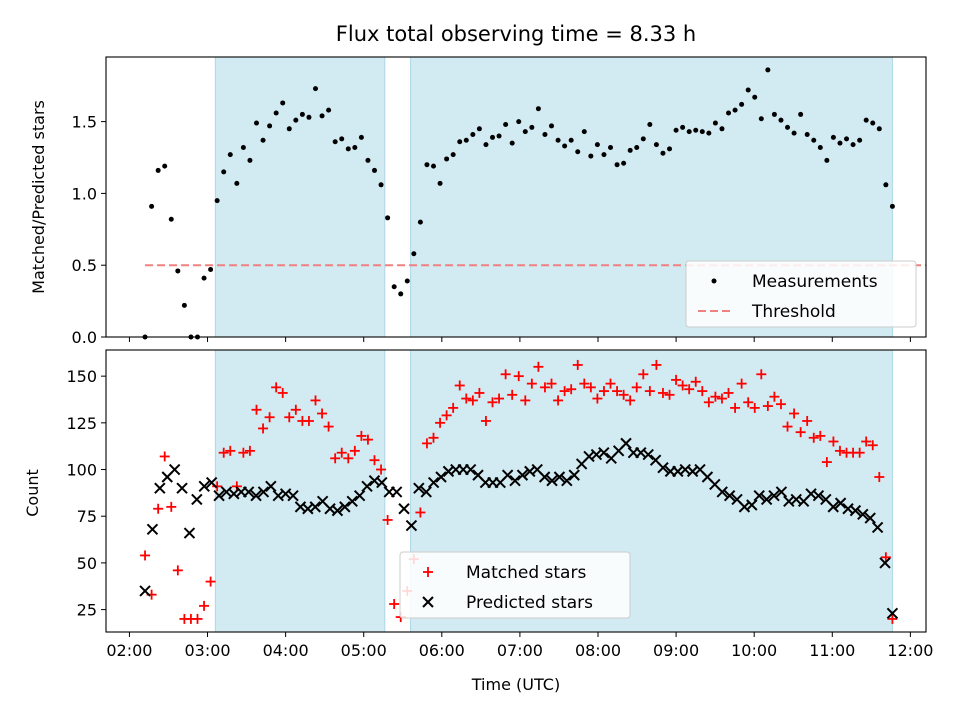 The image size is (960, 720). Describe the element at coordinates (81, 470) in the screenshot. I see `y-tick-label: 100` at that location.